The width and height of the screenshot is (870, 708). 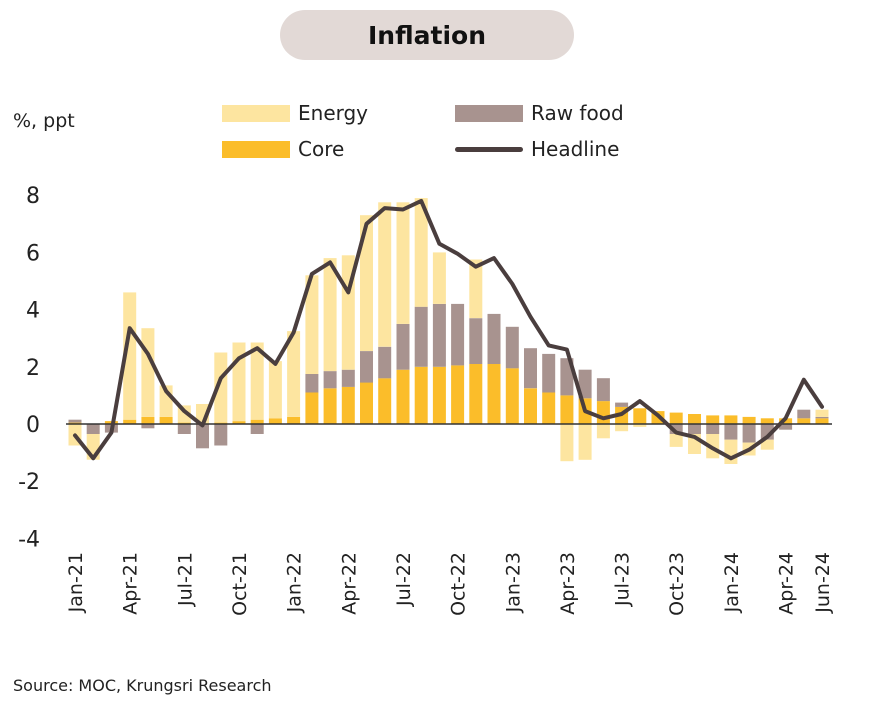 What do you see at coordinates (33, 368) in the screenshot?
I see `y-tick-label: 2` at bounding box center [33, 368].